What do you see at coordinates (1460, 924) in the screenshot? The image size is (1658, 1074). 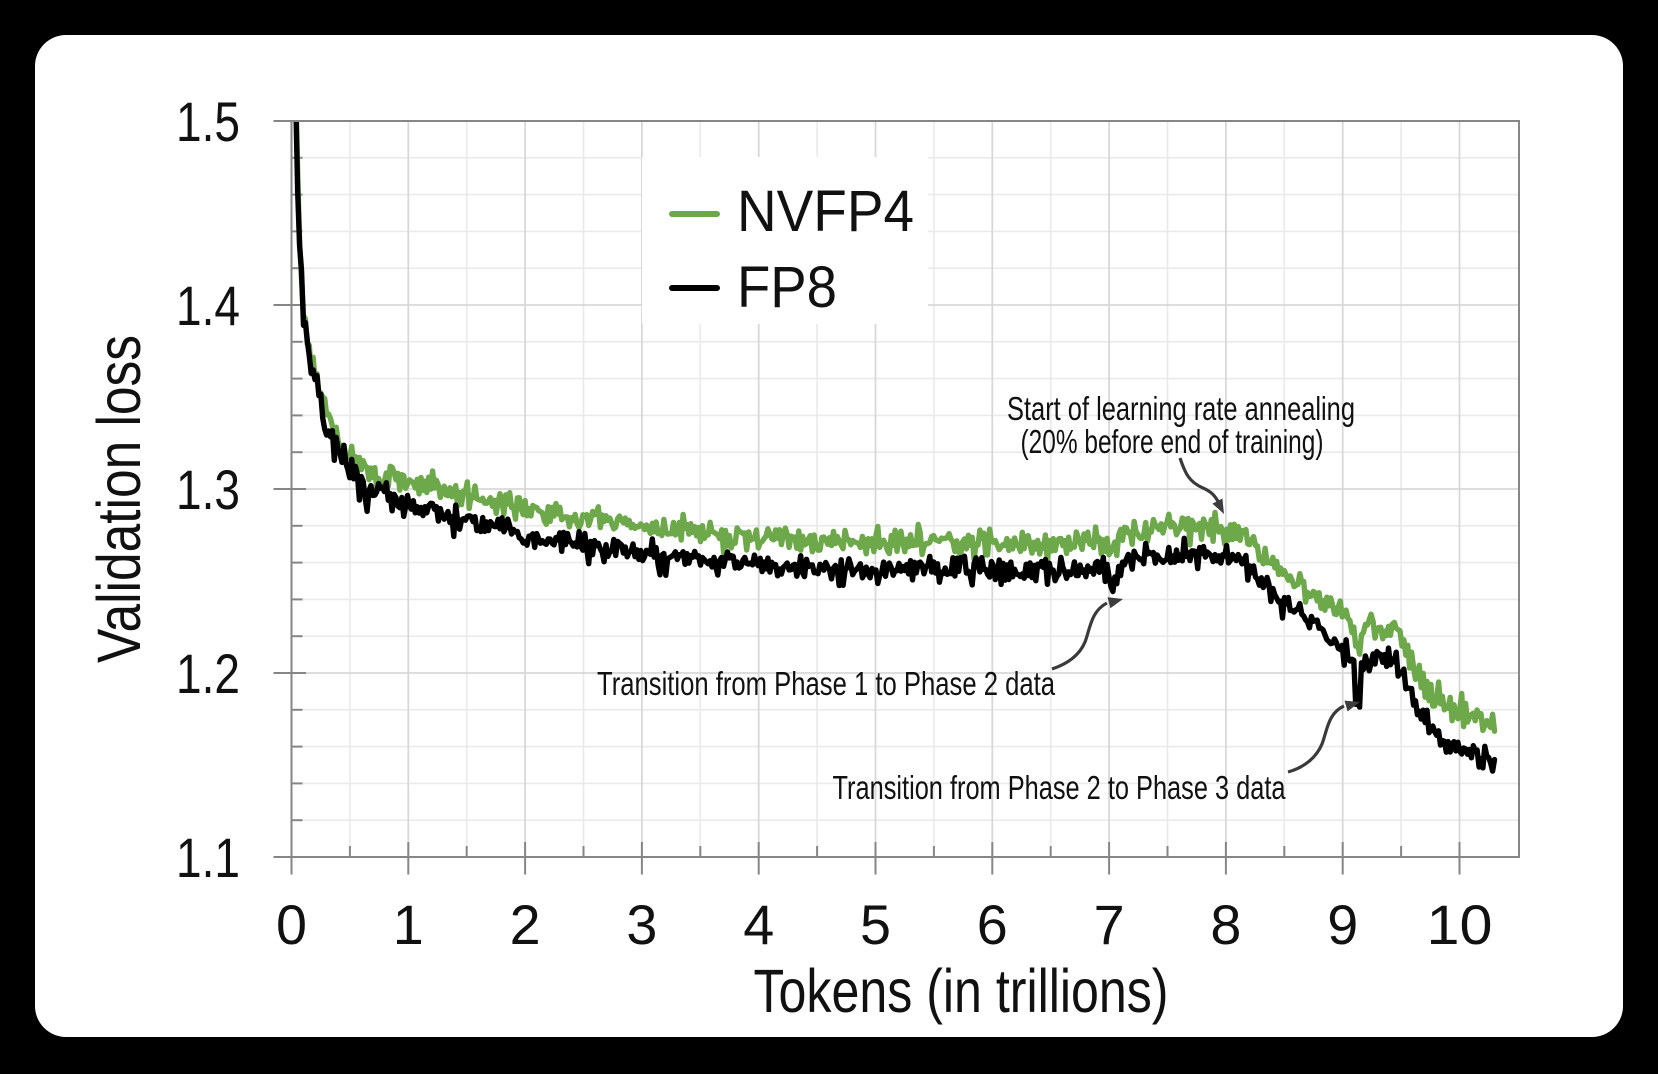 I see `svg-text: 10` at bounding box center [1460, 924].